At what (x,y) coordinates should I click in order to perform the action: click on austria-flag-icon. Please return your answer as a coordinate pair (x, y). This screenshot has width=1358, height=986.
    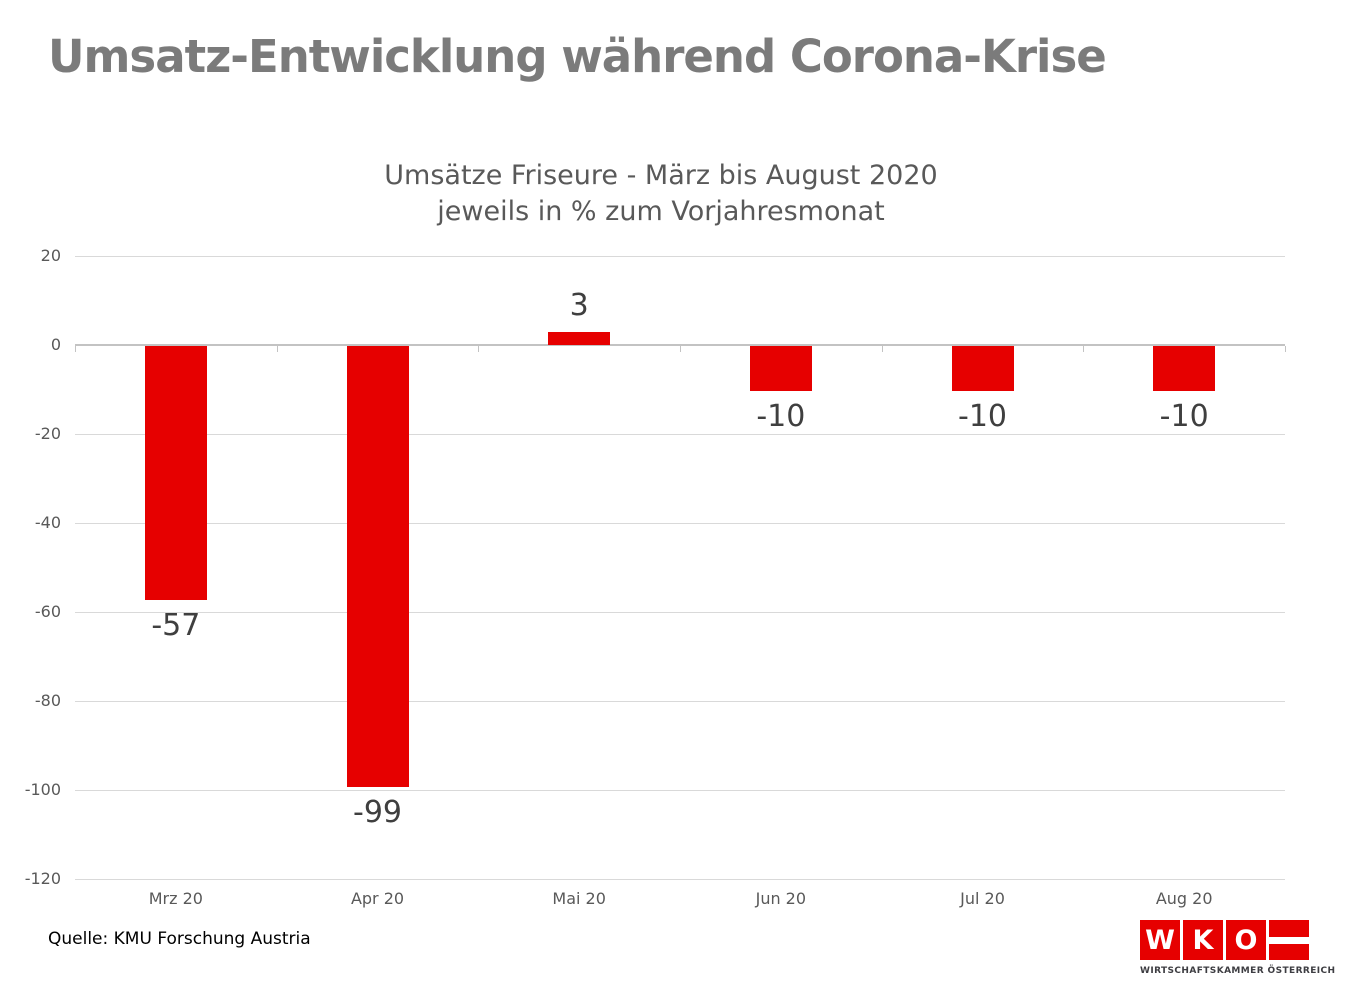
    Looking at the image, I should click on (1289, 940).